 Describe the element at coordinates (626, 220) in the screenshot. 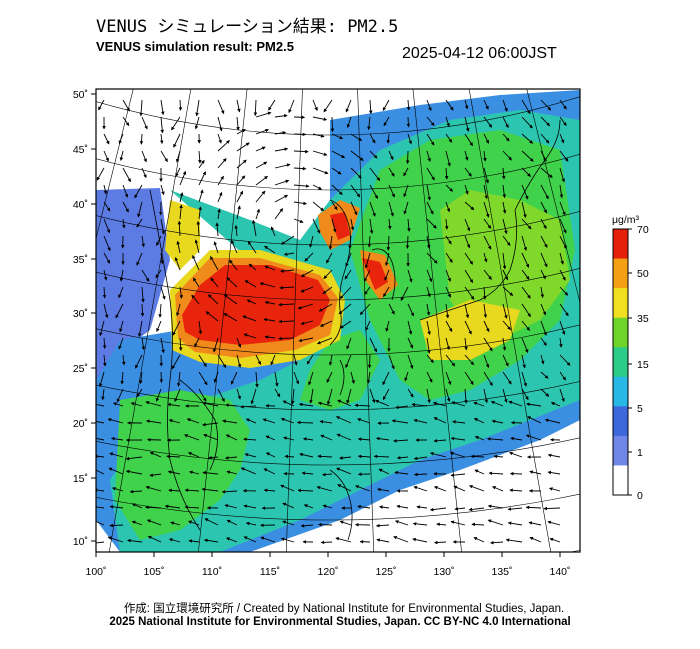

I see `colorbar-unit: μg/m³` at that location.